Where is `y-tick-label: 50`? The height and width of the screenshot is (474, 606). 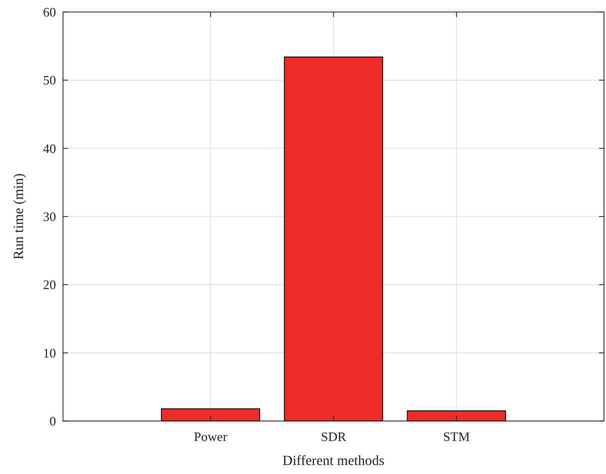 y-tick-label: 50 is located at coordinates (49, 80).